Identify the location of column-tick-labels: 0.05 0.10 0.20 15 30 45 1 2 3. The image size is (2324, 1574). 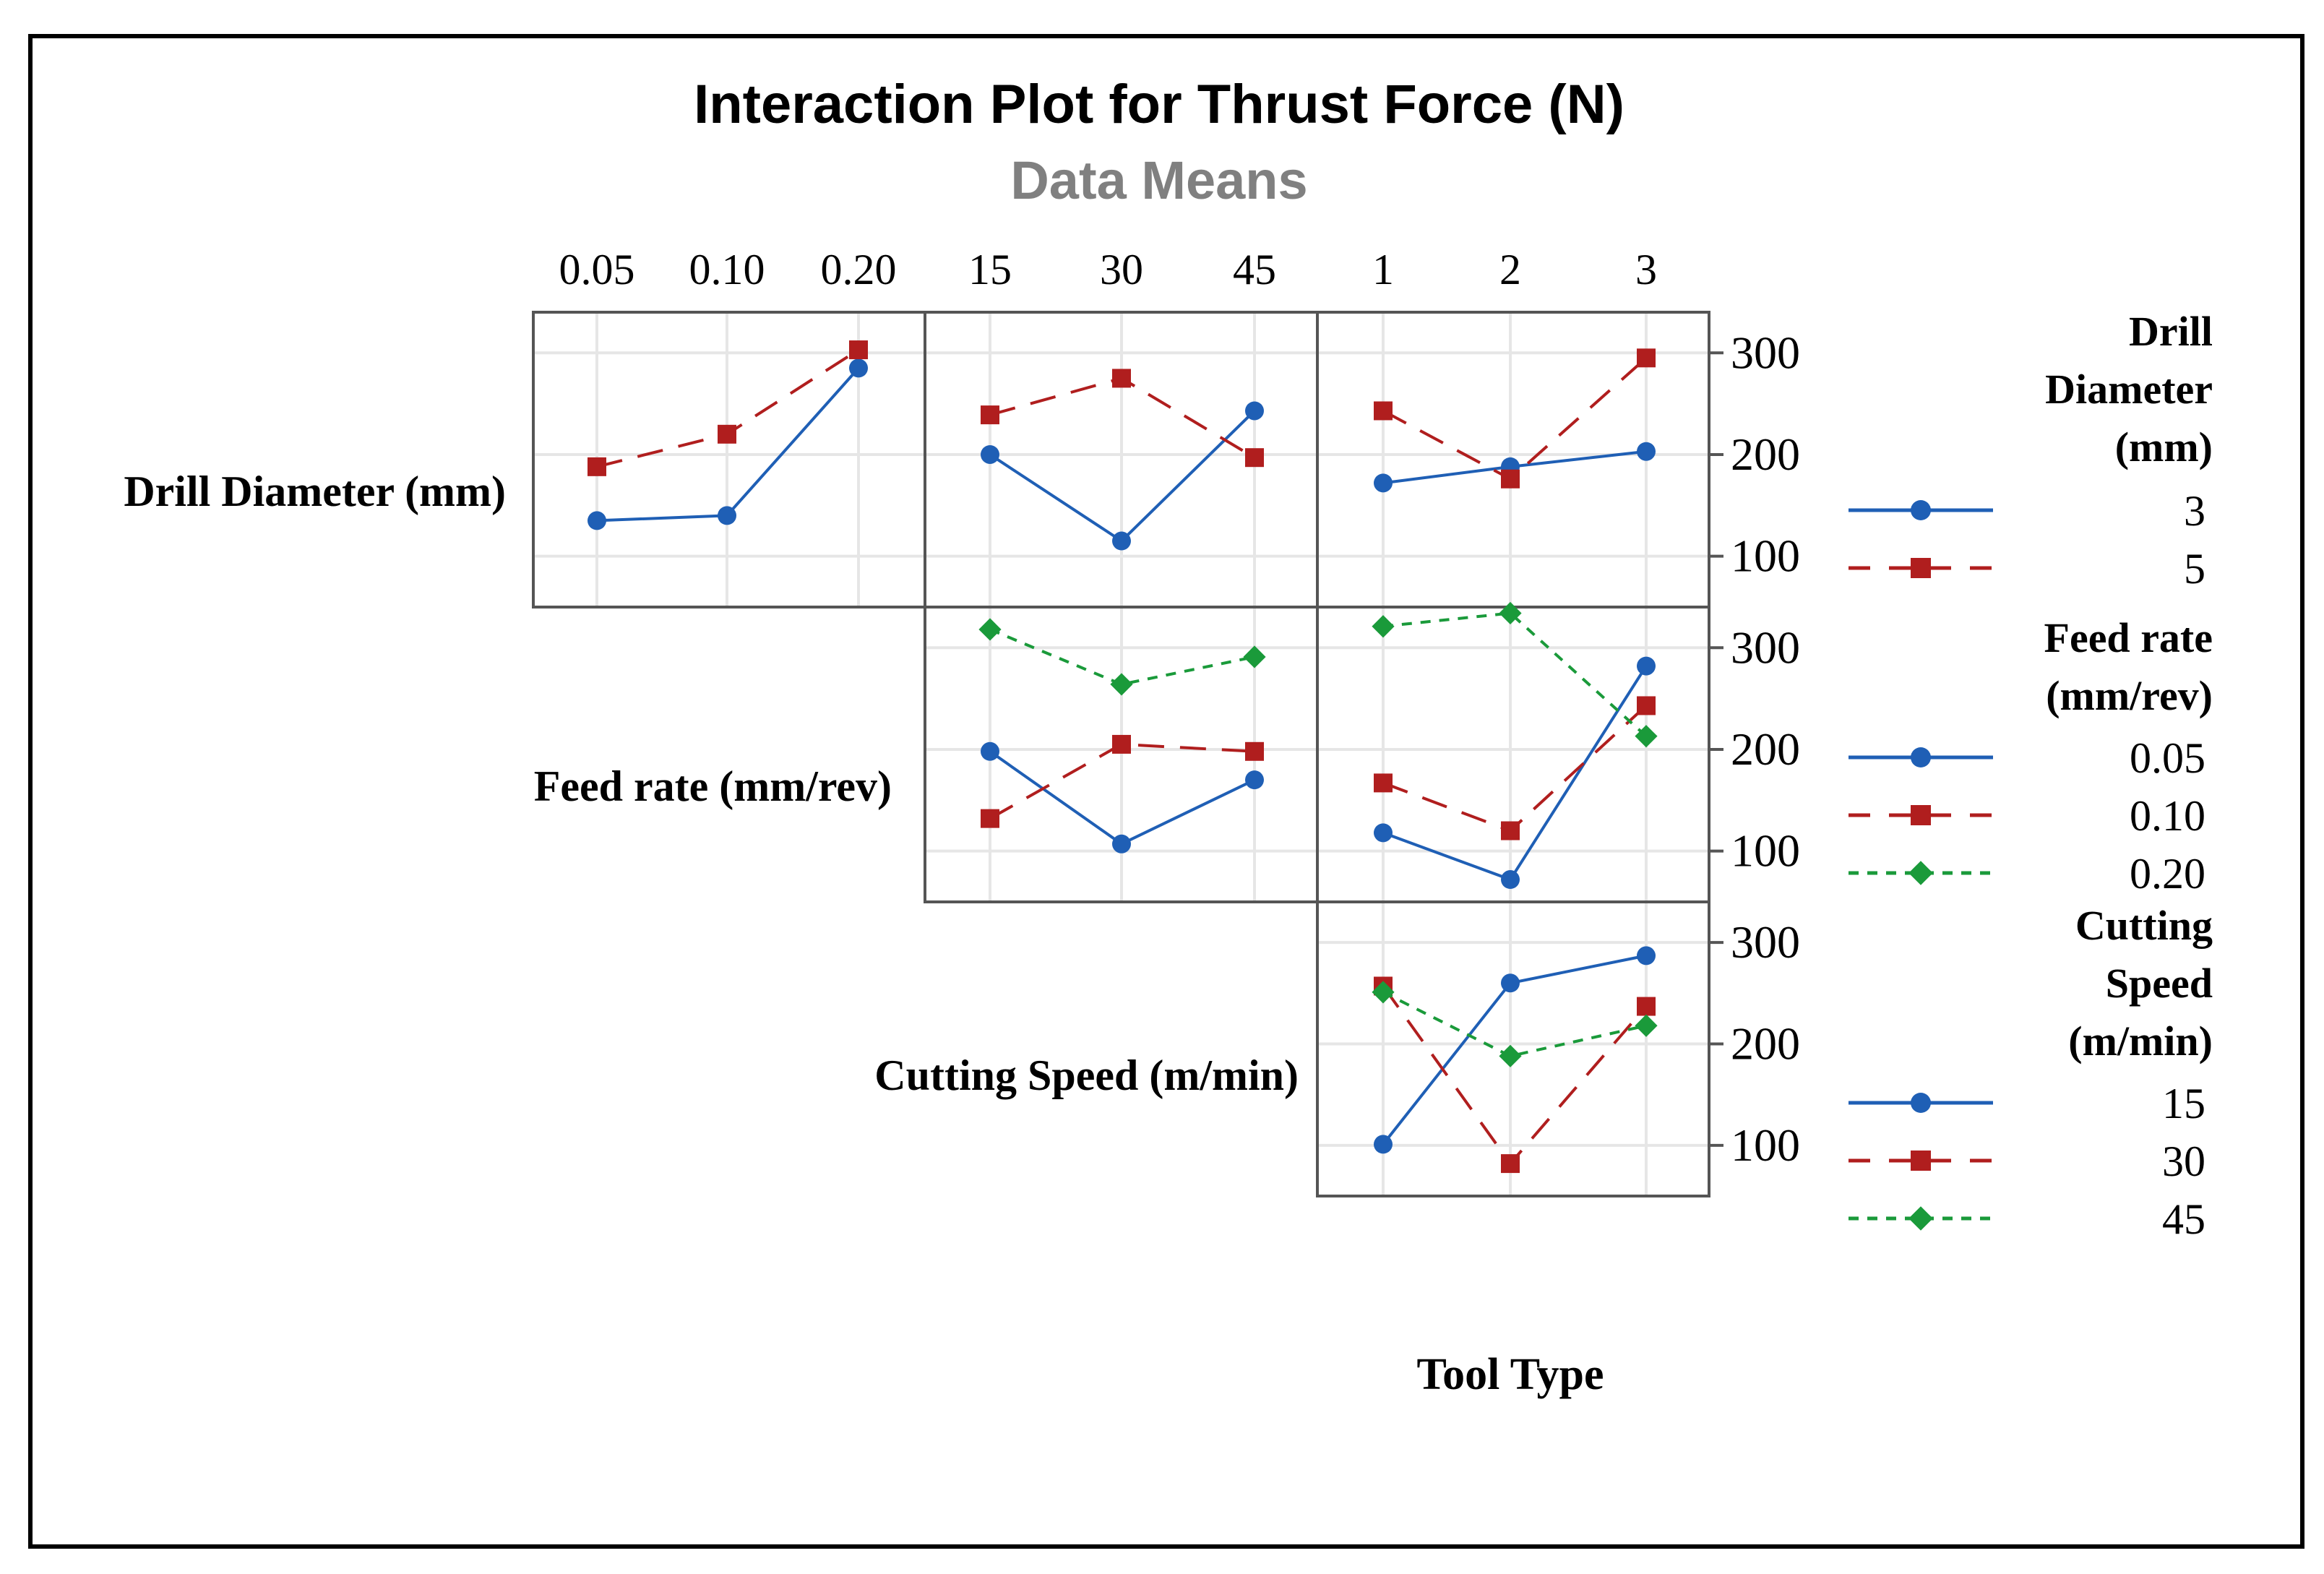
(1108, 269).